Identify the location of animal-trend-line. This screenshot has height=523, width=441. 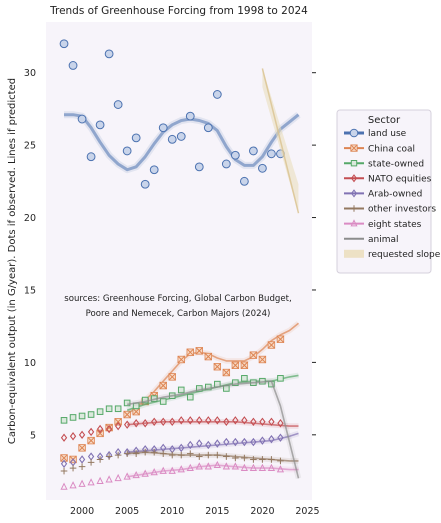
(213, 429).